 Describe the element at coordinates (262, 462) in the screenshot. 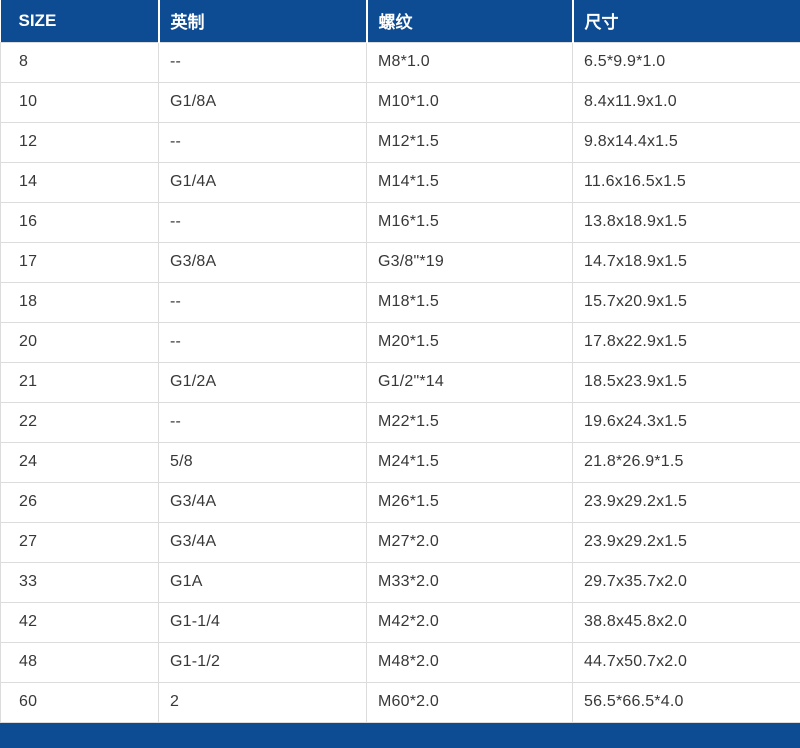

I see `cell-imperial: 5/8` at that location.